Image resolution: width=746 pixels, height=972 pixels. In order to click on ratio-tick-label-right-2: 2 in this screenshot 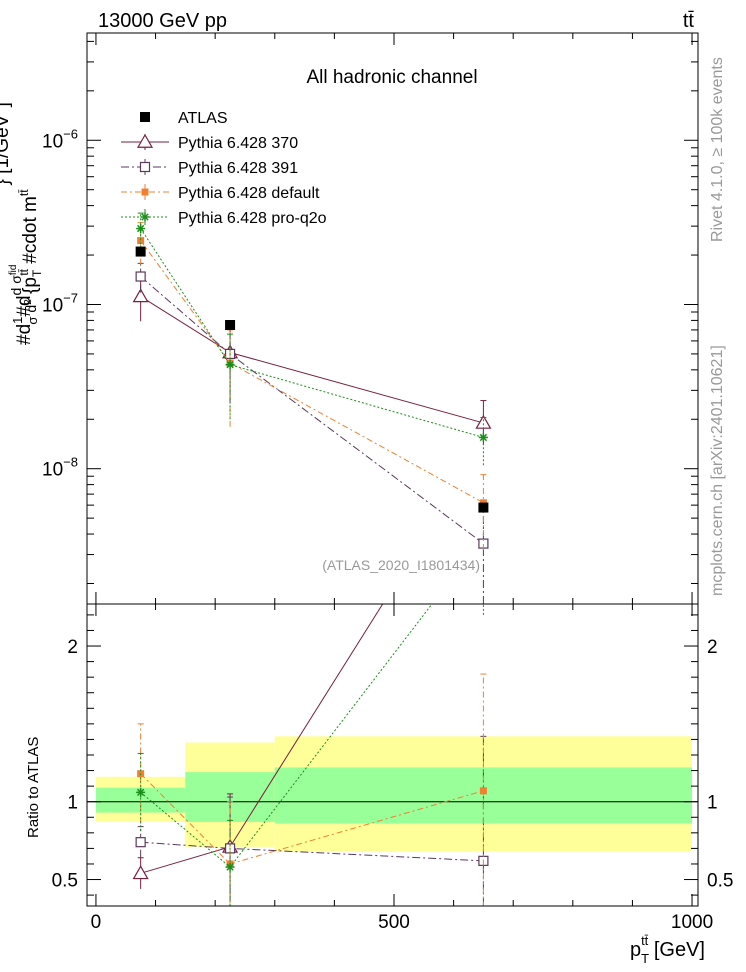, I will do `click(712, 647)`.